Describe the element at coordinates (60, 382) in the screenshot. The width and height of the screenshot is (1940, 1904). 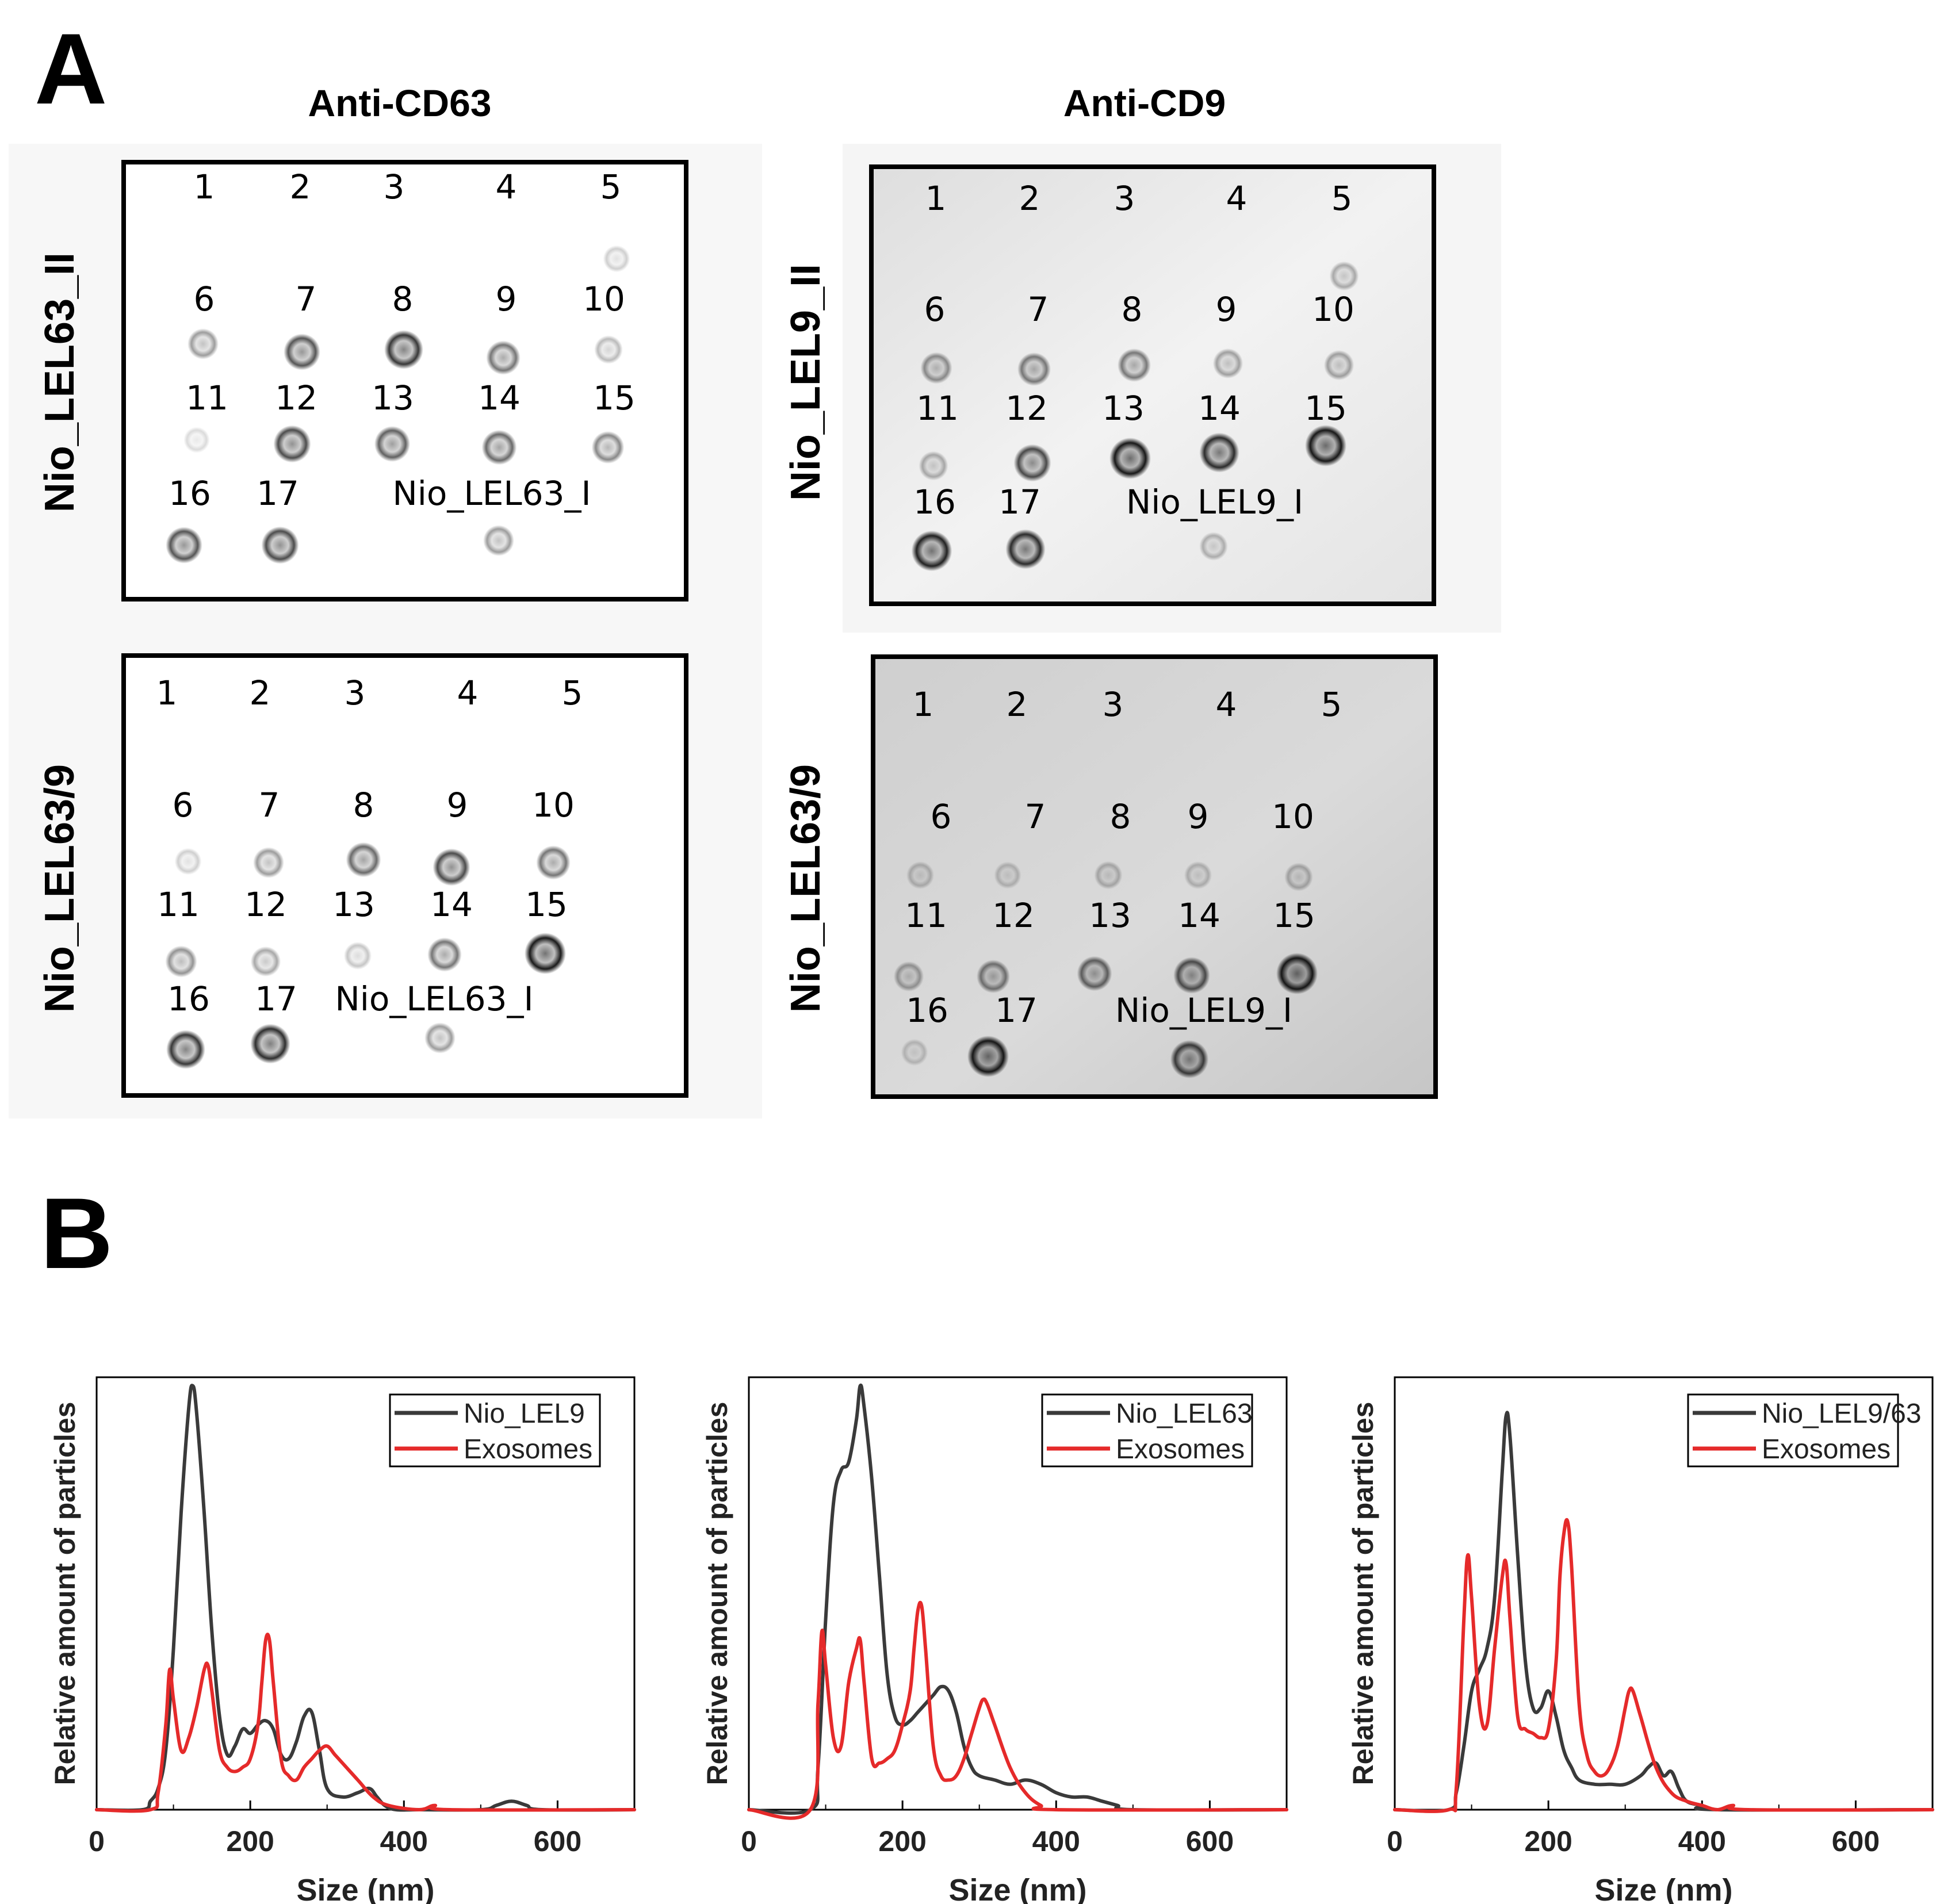
I see `row-label-nio-lel63-ii: Nio_LEL63_II` at that location.